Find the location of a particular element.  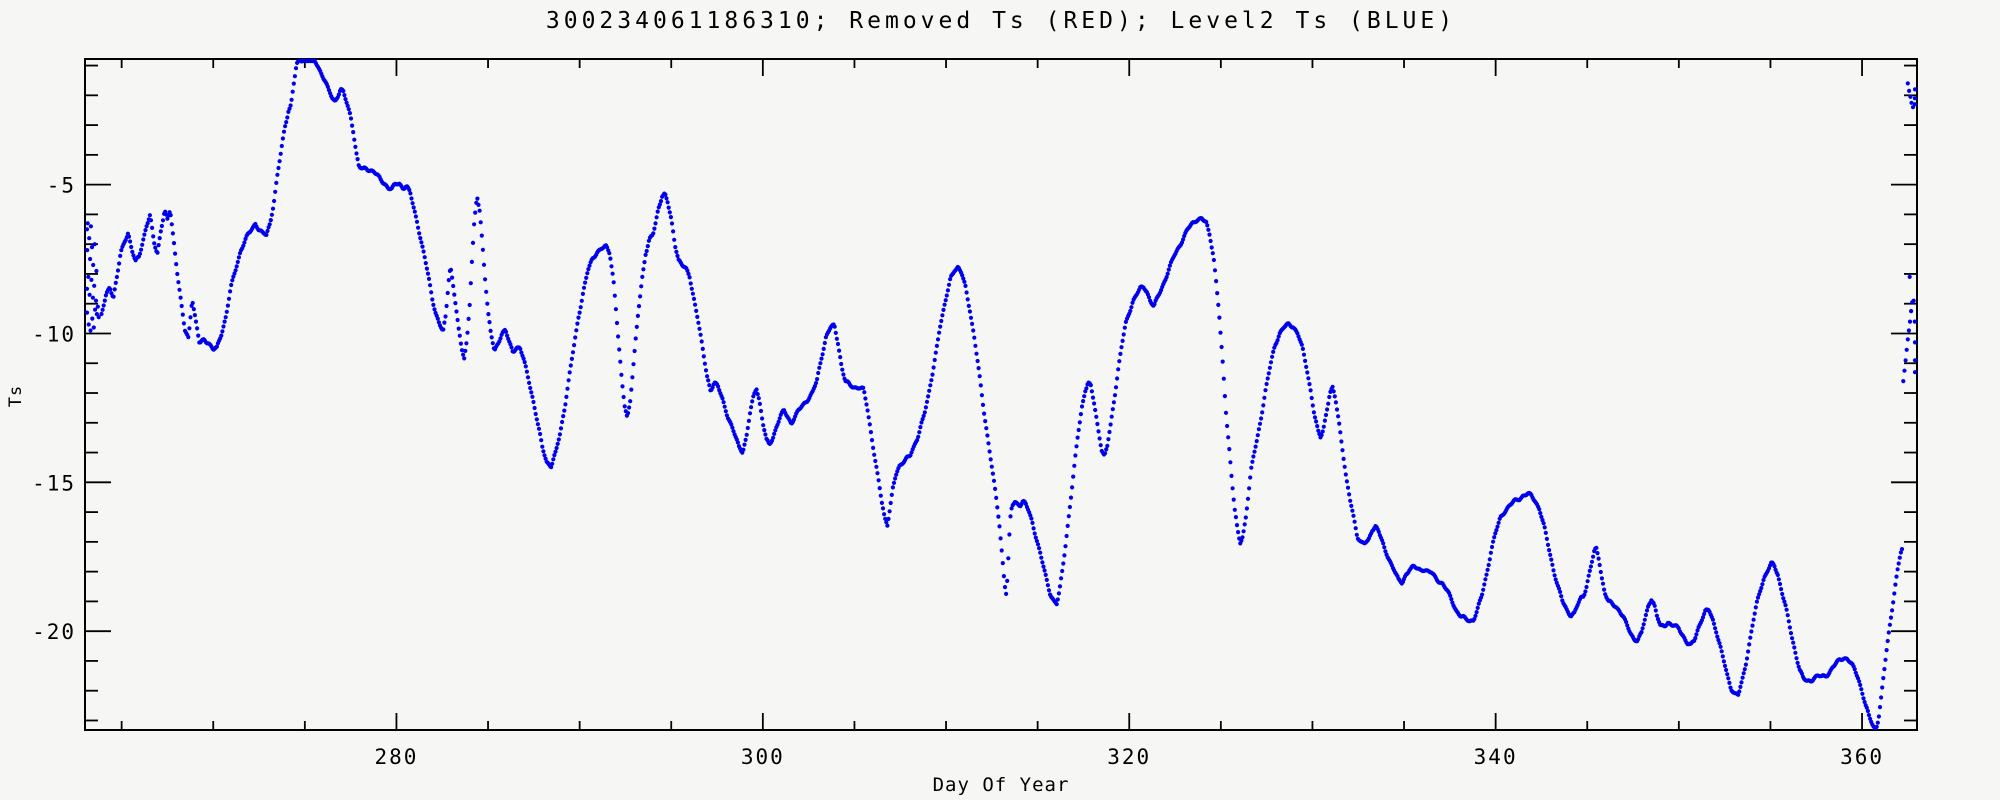

x-axis-label: Day Of Year is located at coordinates (1001, 785).